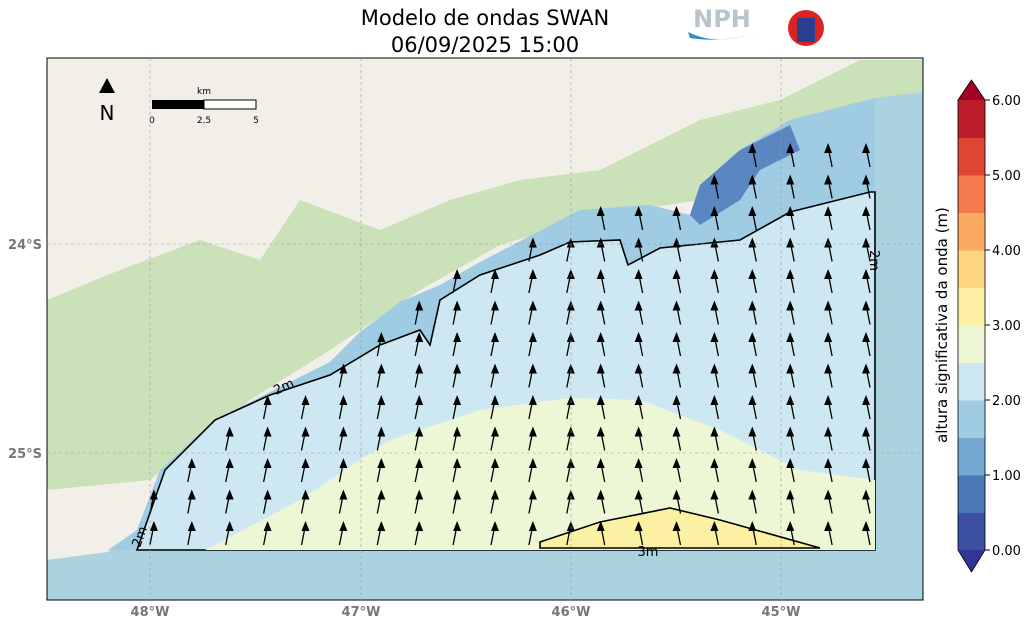  Describe the element at coordinates (971, 561) in the screenshot. I see `colorbar-under` at that location.